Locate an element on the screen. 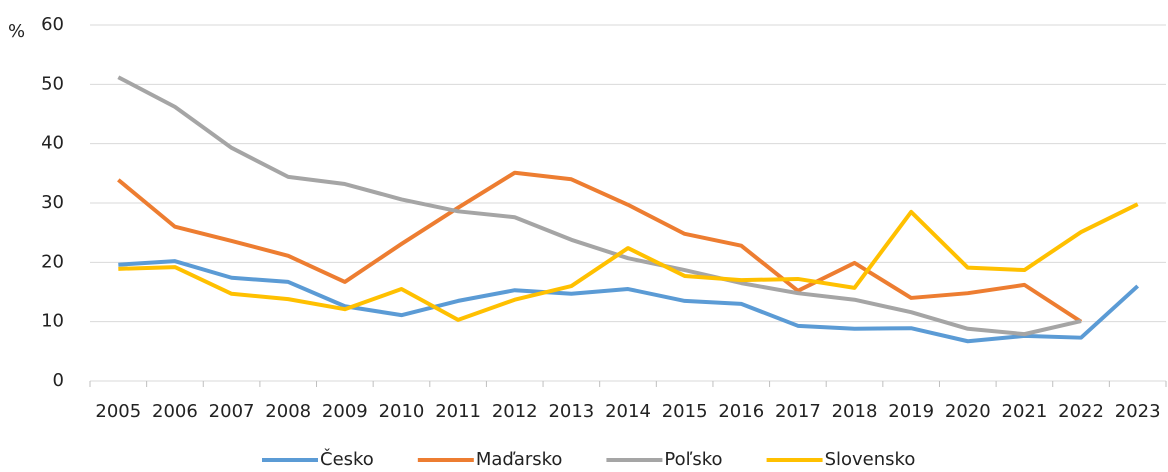  legend-label: Poľsko is located at coordinates (693, 459).